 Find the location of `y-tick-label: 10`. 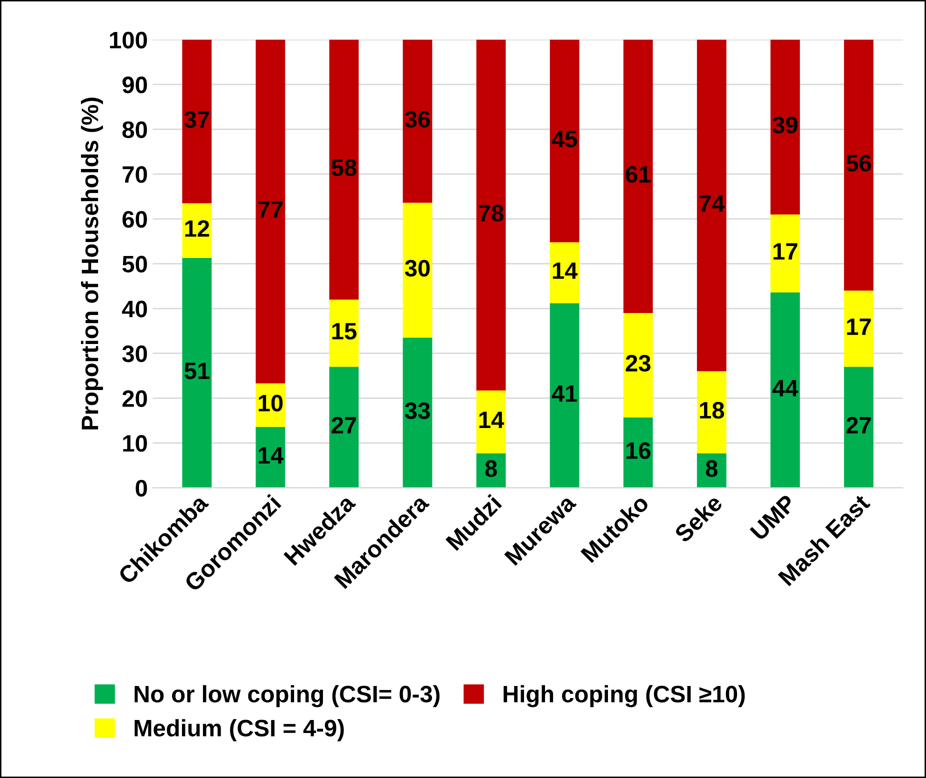

y-tick-label: 10 is located at coordinates (135, 443).